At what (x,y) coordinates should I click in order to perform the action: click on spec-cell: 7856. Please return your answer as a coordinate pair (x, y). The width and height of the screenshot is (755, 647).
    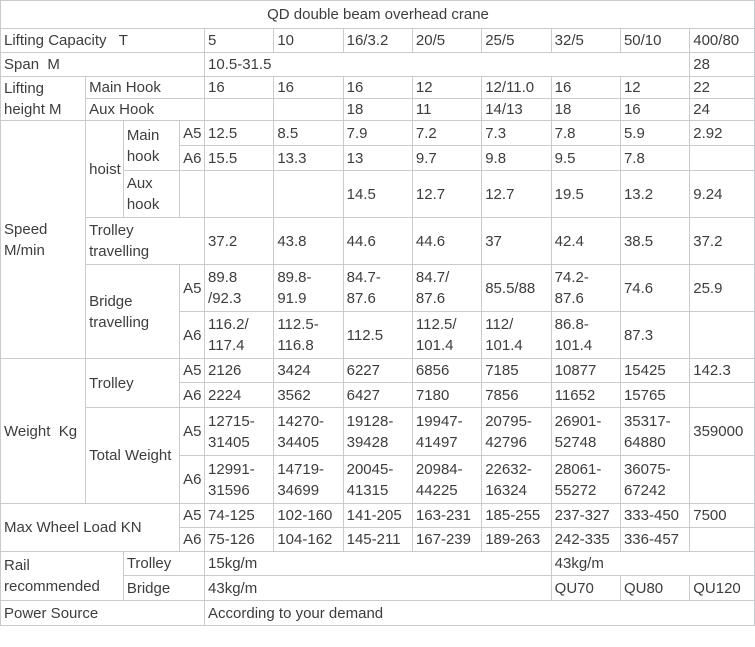
    Looking at the image, I should click on (516, 395).